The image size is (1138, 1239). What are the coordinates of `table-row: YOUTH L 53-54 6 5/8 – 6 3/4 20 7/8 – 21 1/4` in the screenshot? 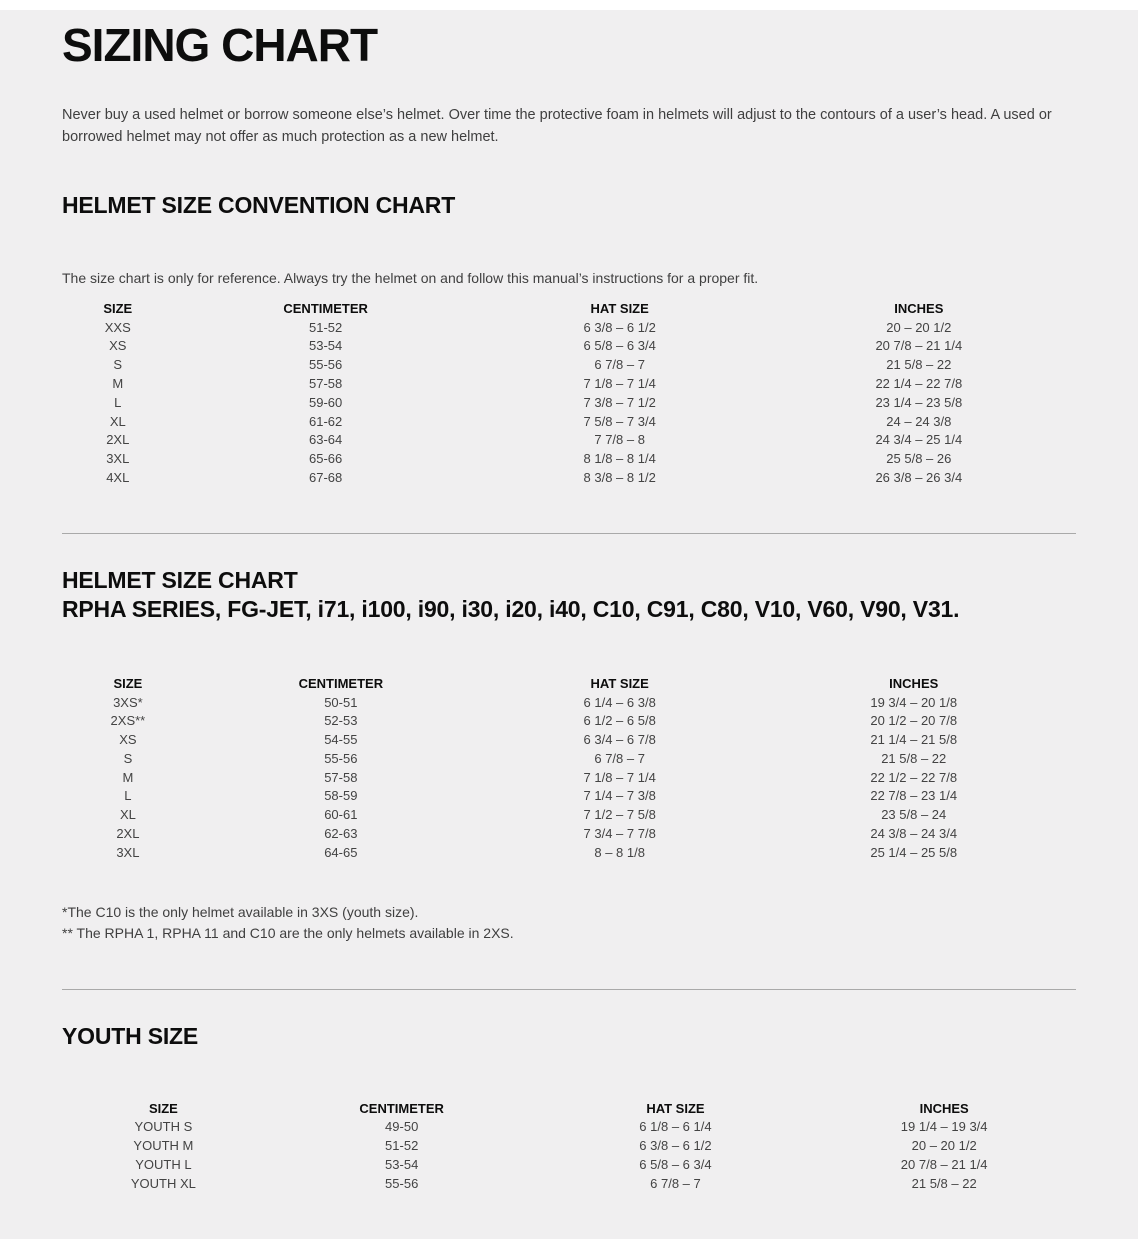 It's located at (569, 1164).